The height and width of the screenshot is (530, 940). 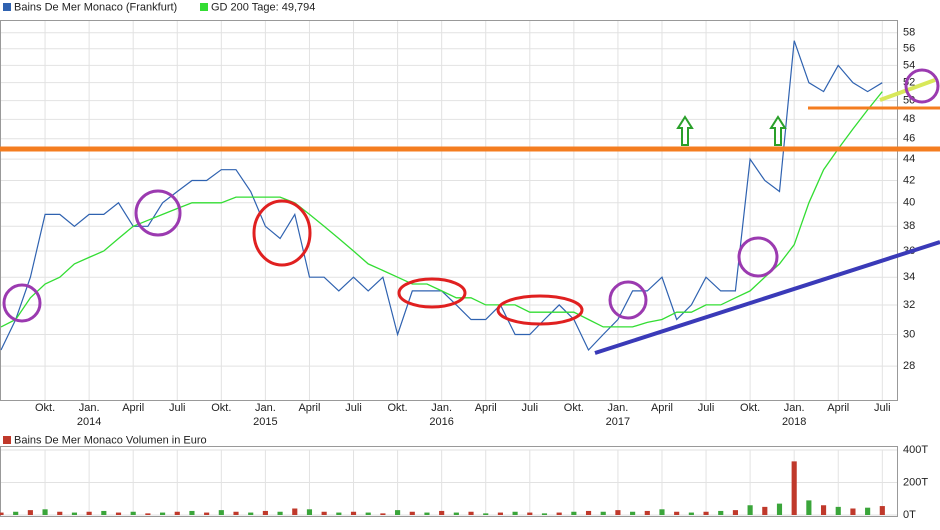 I want to click on x-year-label: 2015, so click(x=265, y=422).